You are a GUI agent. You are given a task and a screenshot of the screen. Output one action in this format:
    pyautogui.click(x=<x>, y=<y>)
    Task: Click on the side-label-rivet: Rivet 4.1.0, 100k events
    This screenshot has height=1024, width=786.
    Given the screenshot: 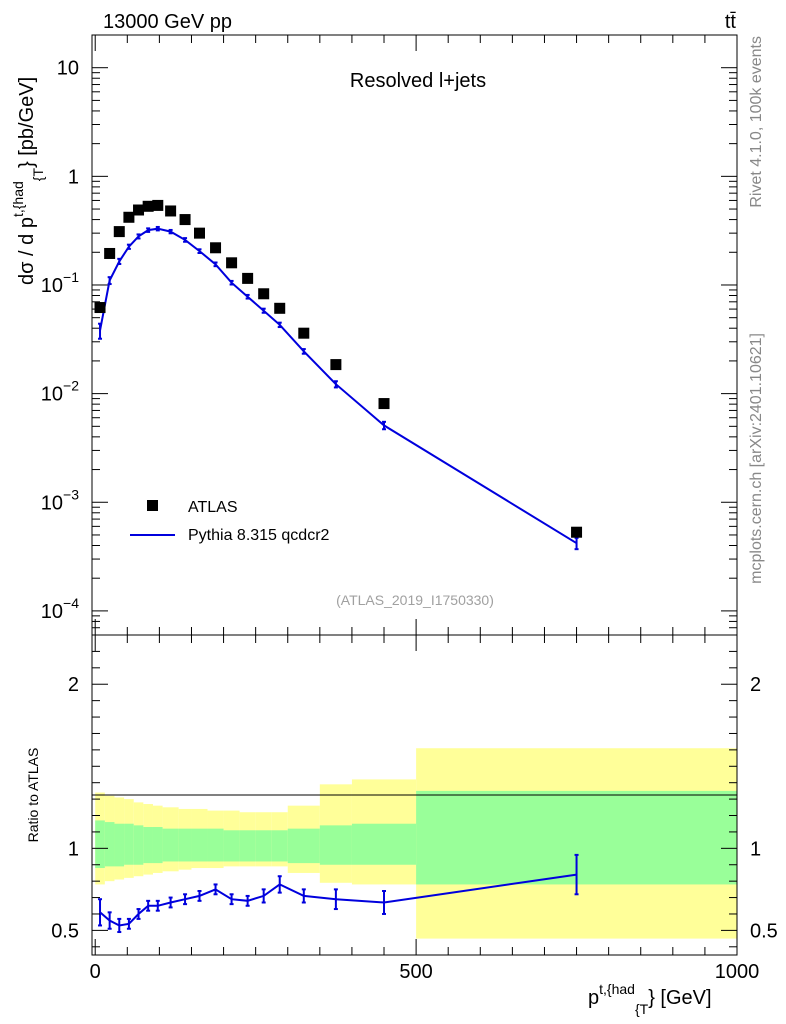 What is the action you would take?
    pyautogui.click(x=756, y=122)
    